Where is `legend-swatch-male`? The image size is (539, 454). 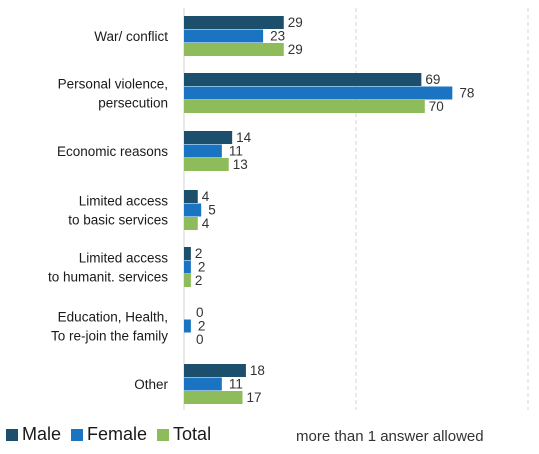 legend-swatch-male is located at coordinates (12, 434).